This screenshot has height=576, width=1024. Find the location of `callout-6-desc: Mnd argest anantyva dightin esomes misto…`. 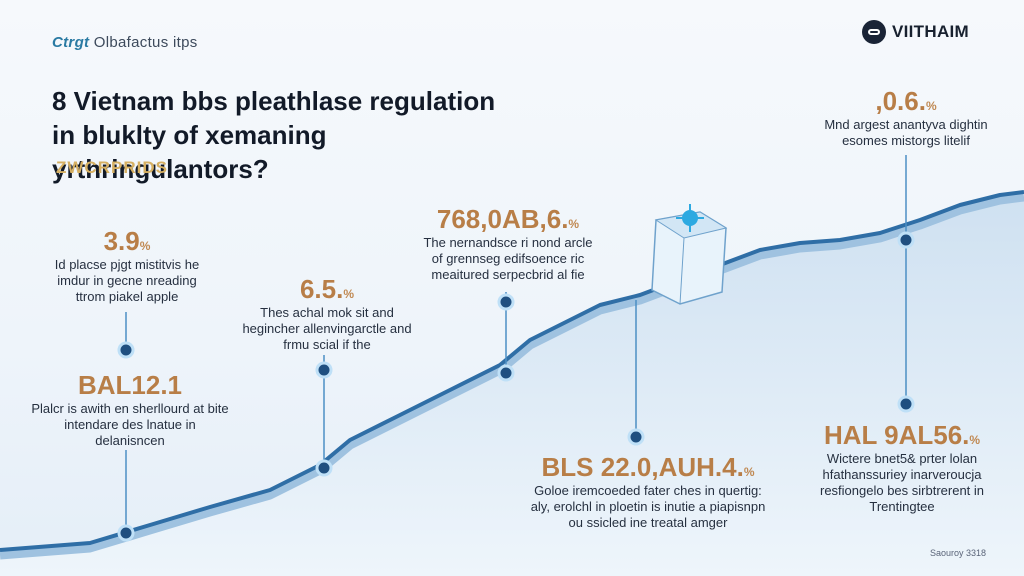

callout-6-desc: Mnd argest anantyva dightin esomes misto… is located at coordinates (906, 132).